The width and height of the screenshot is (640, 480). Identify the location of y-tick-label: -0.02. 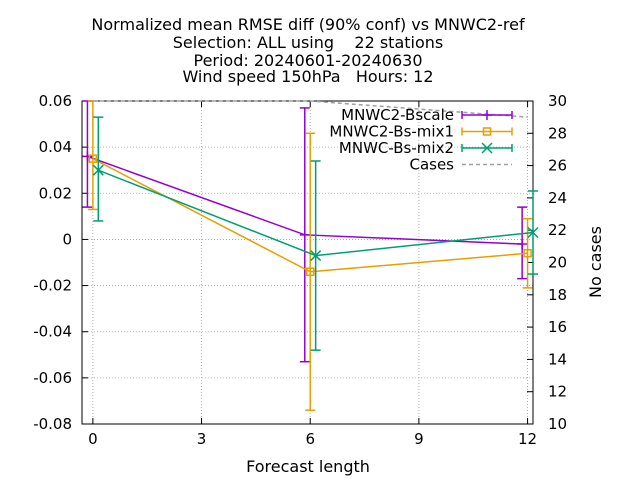
(52, 286).